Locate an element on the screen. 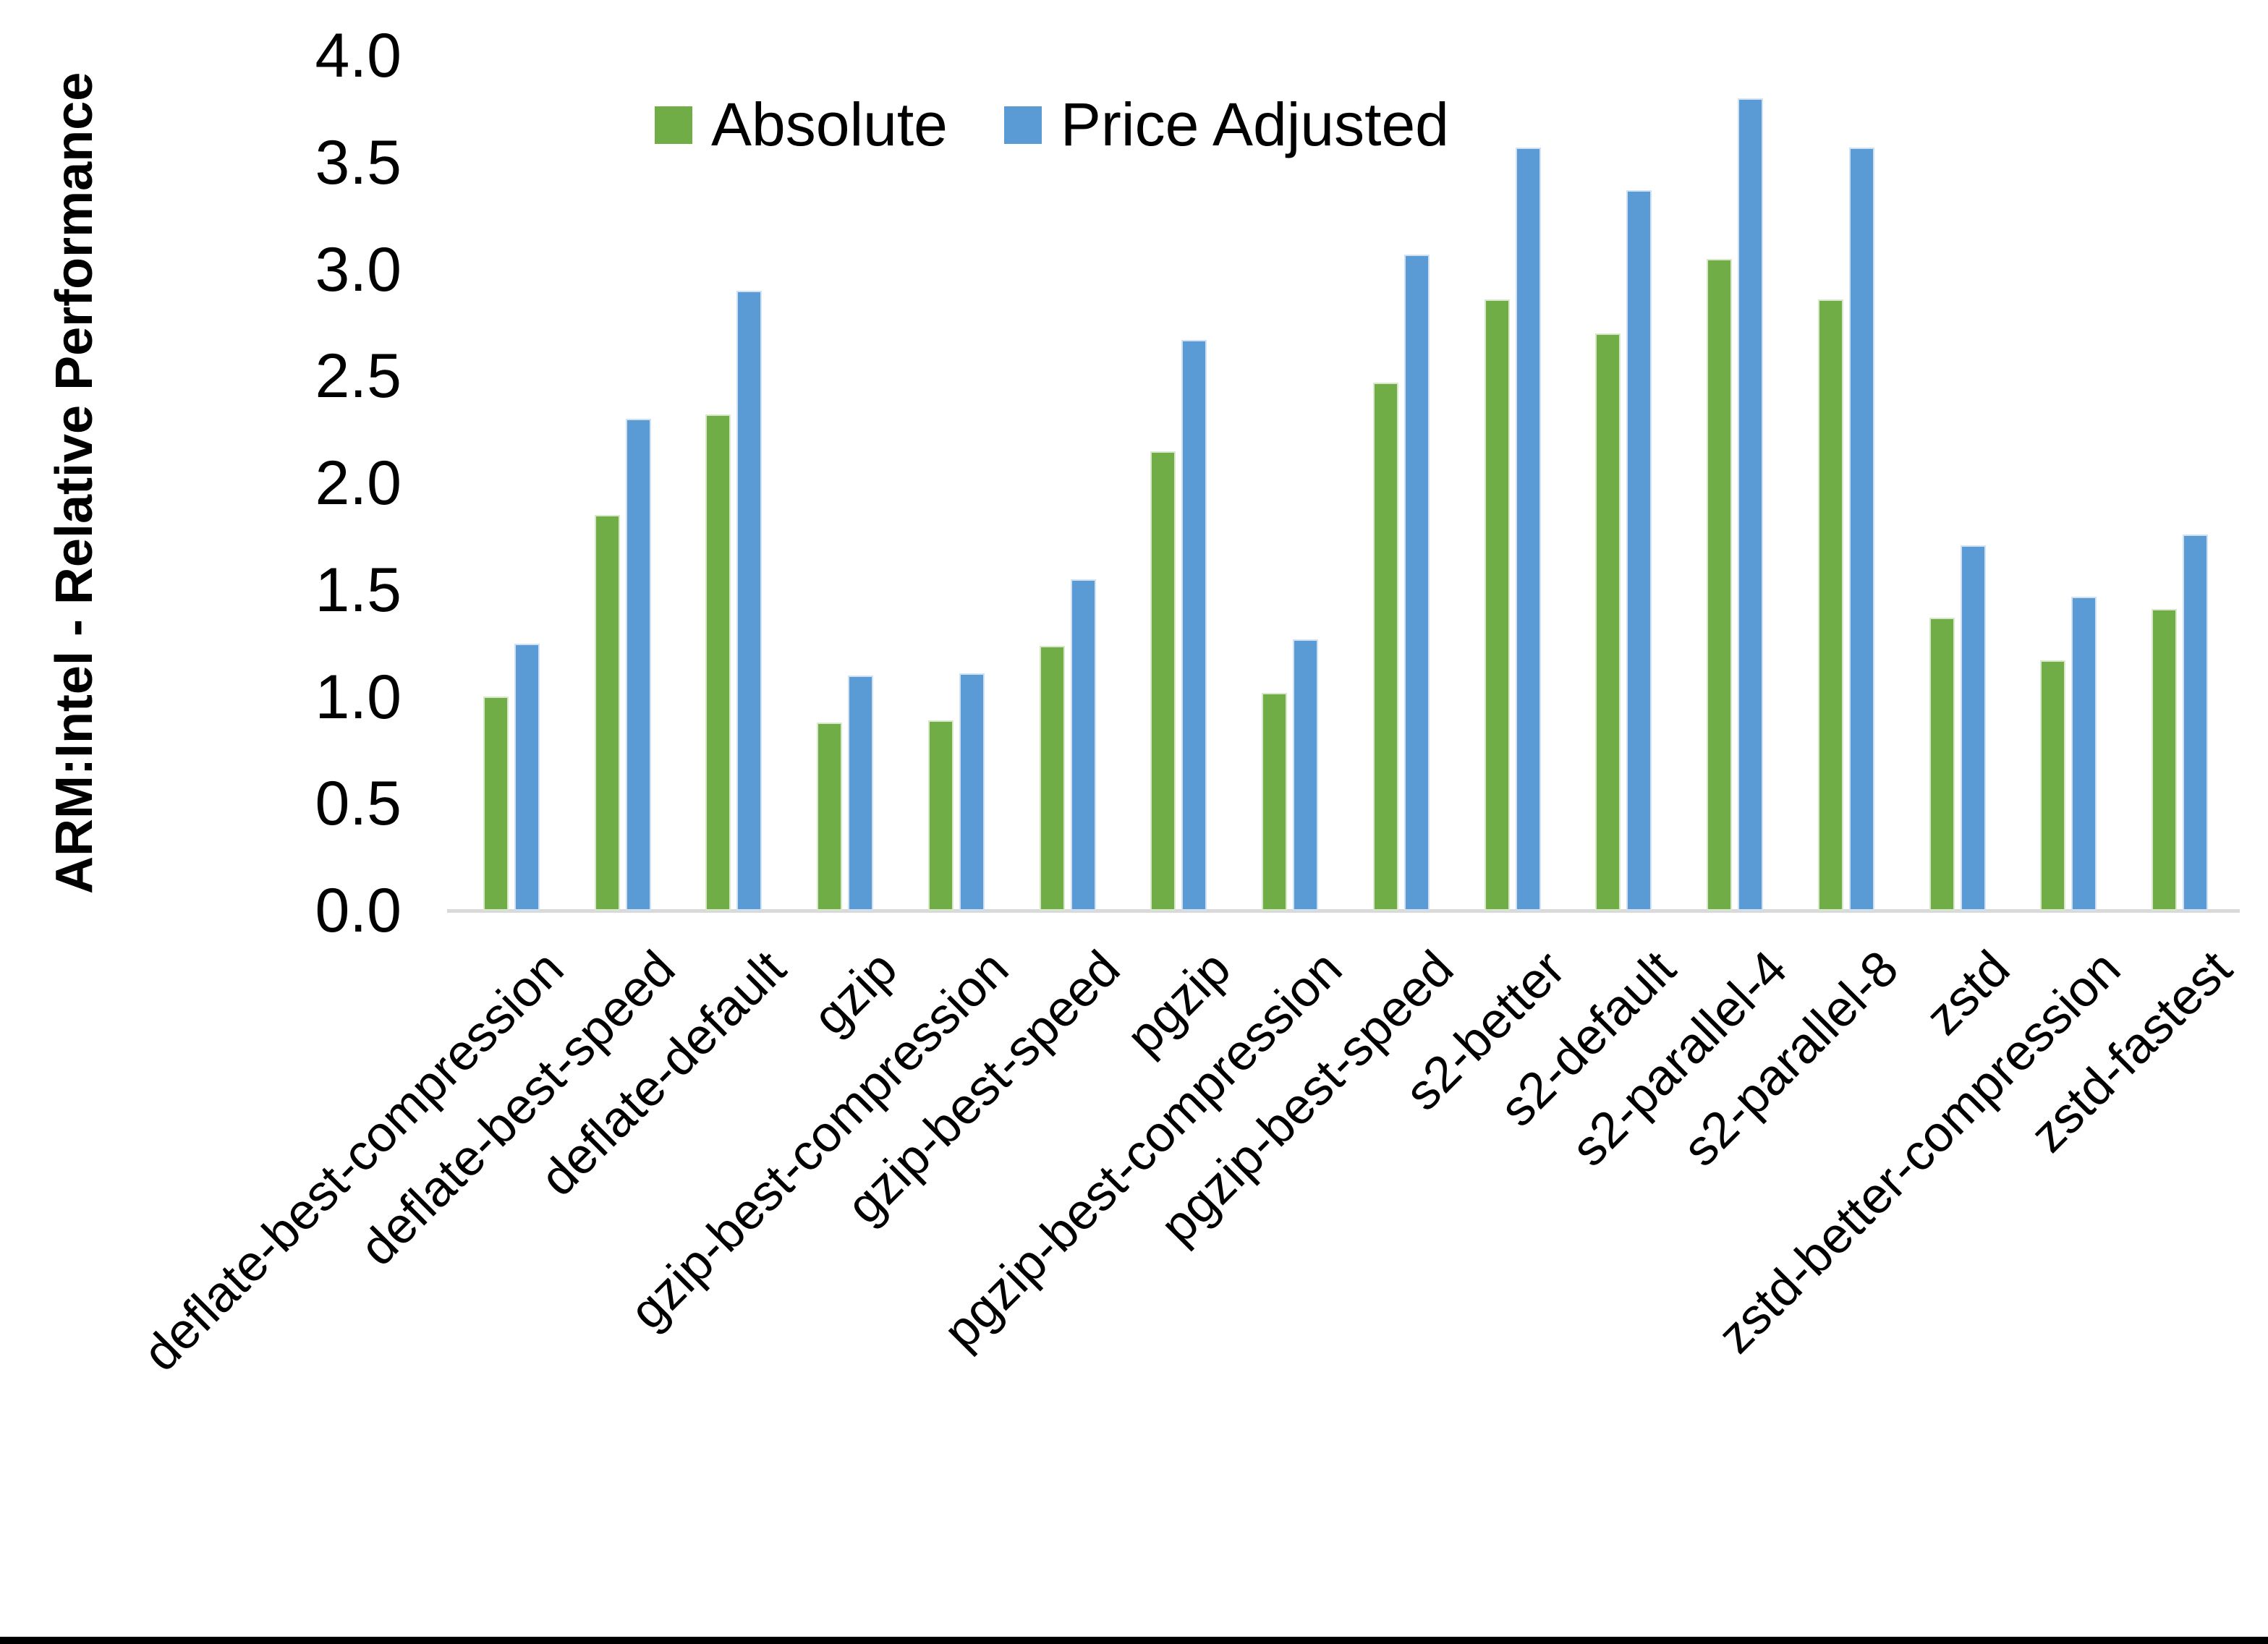  bar-absolute-gzip is located at coordinates (829, 817).